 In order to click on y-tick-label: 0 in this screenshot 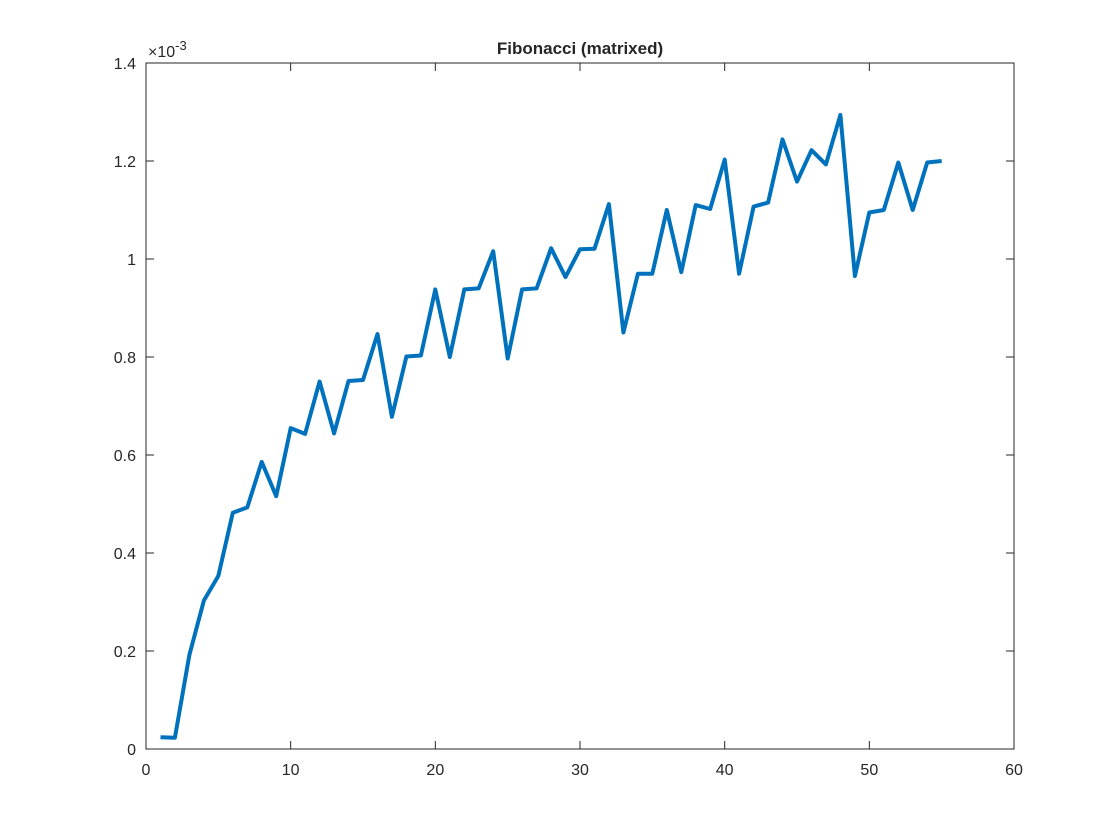, I will do `click(131, 750)`.